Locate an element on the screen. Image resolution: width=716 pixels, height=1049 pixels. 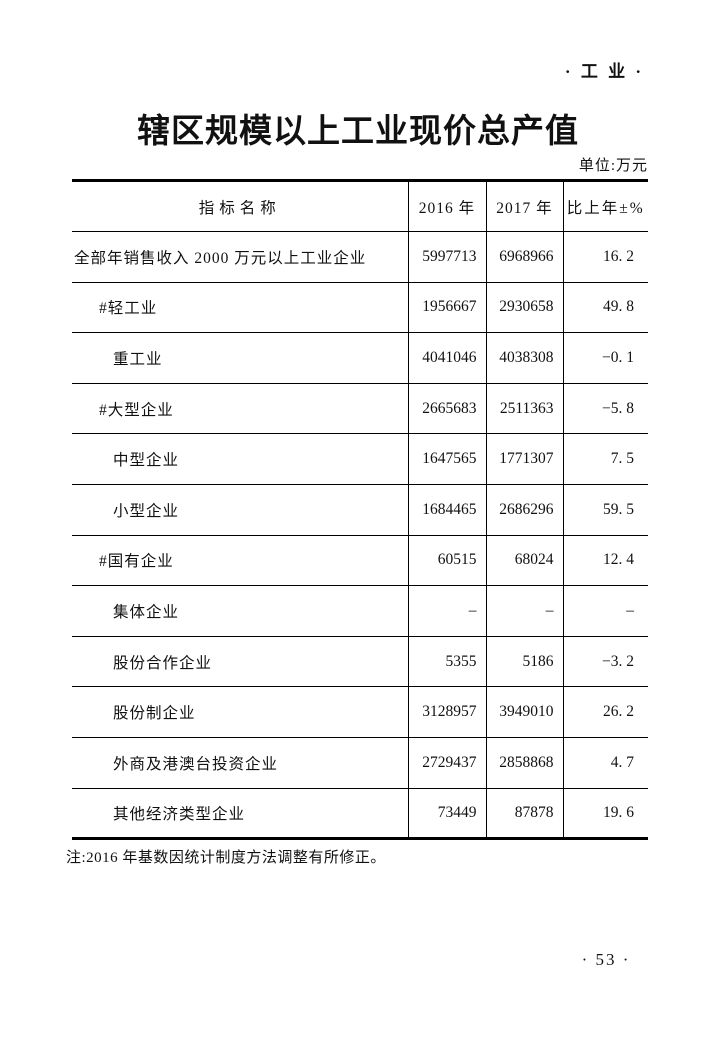
value-2017-cell: 2686296 is located at coordinates (524, 510).